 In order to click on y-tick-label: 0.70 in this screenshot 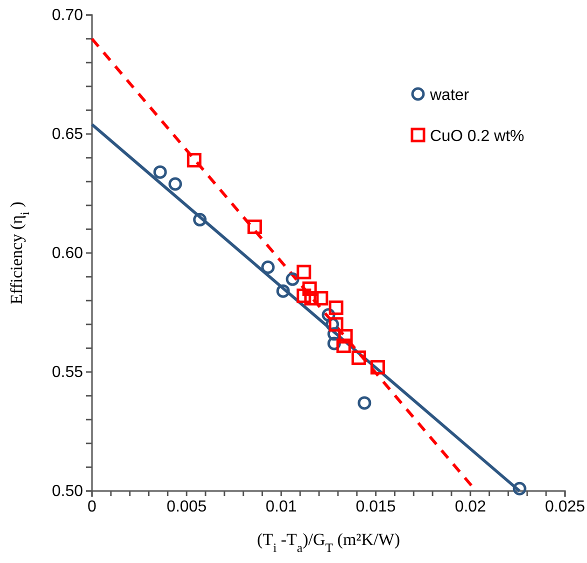, I will do `click(68, 15)`.